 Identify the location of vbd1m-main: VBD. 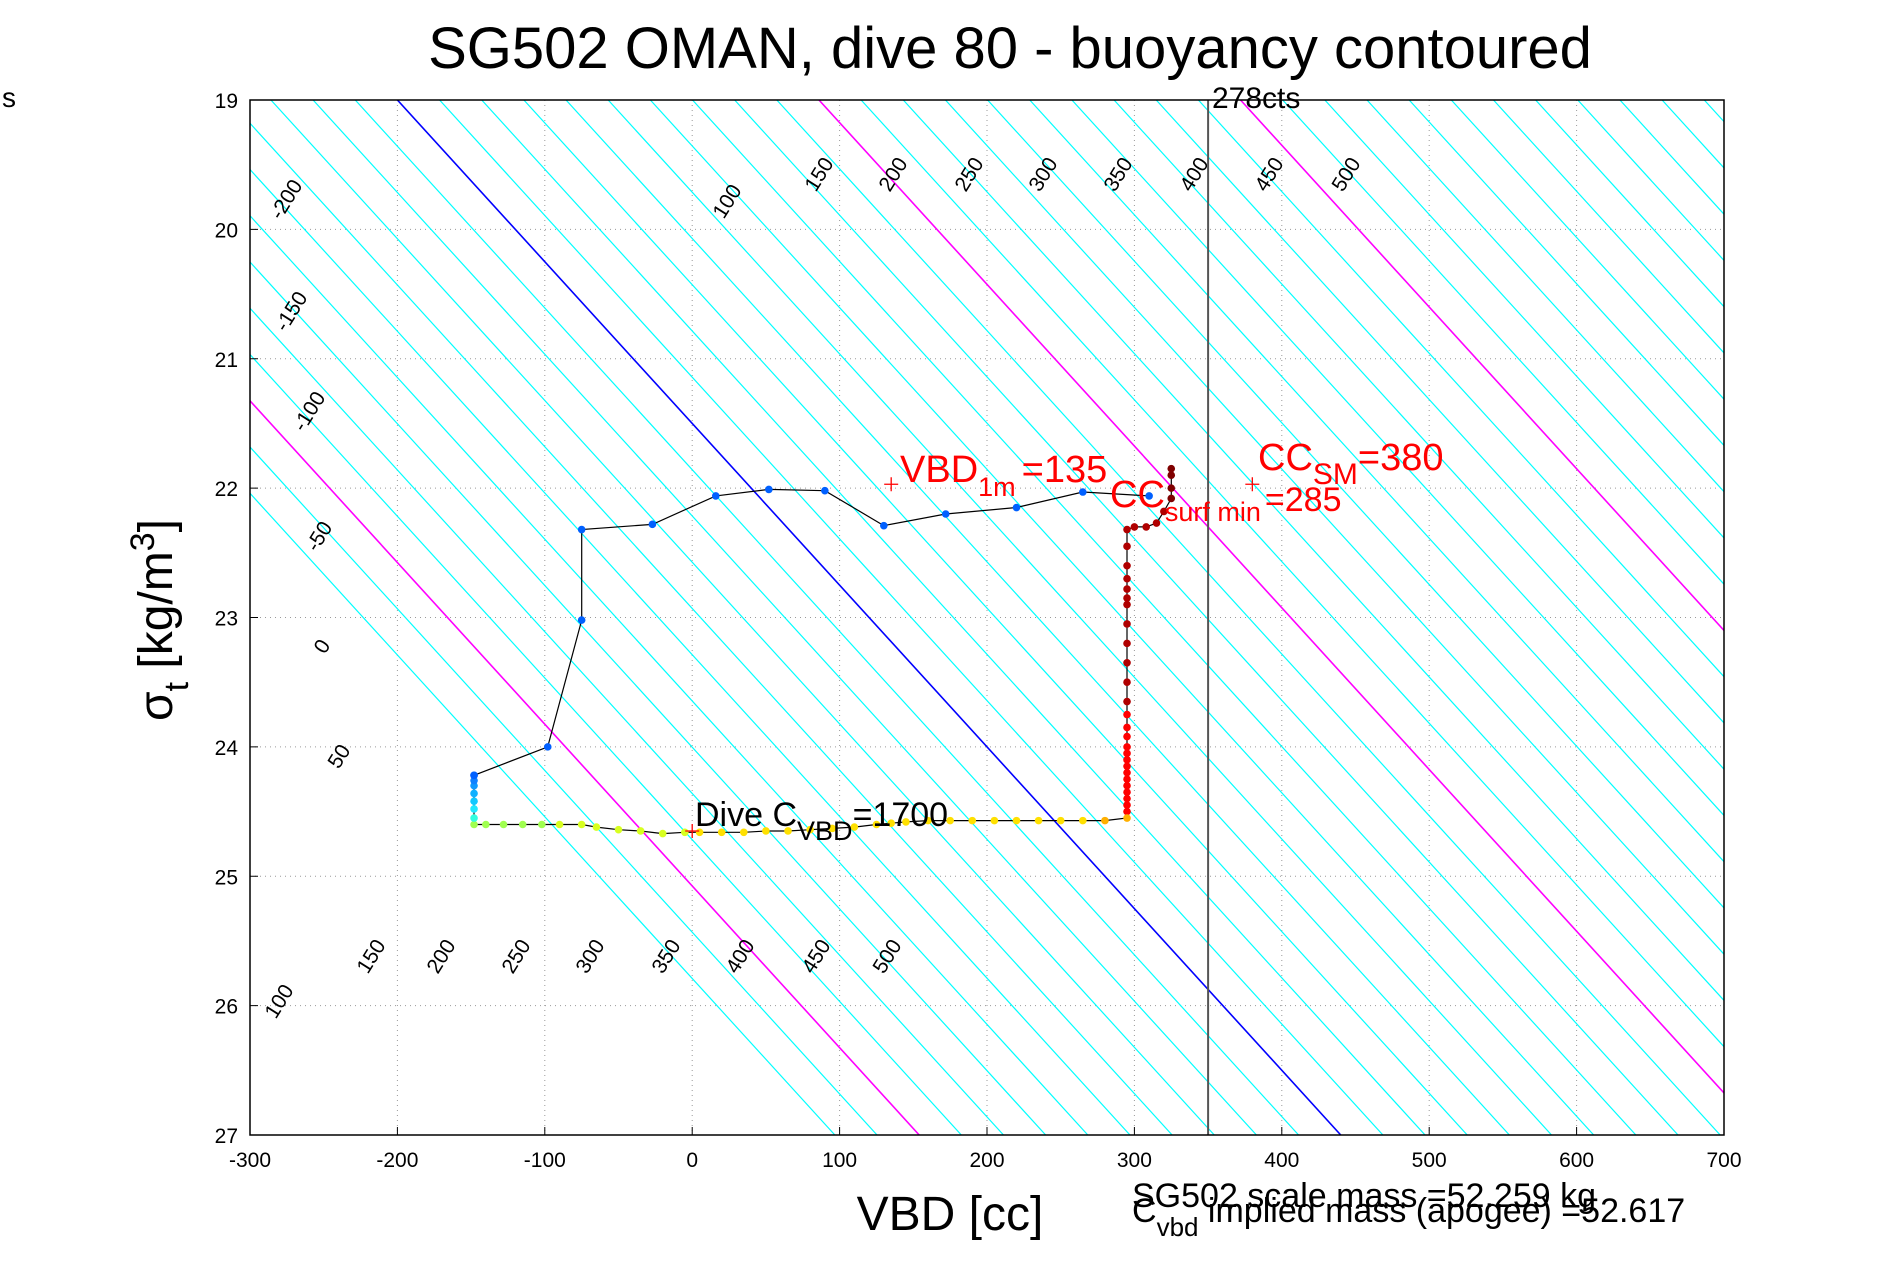
(939, 470).